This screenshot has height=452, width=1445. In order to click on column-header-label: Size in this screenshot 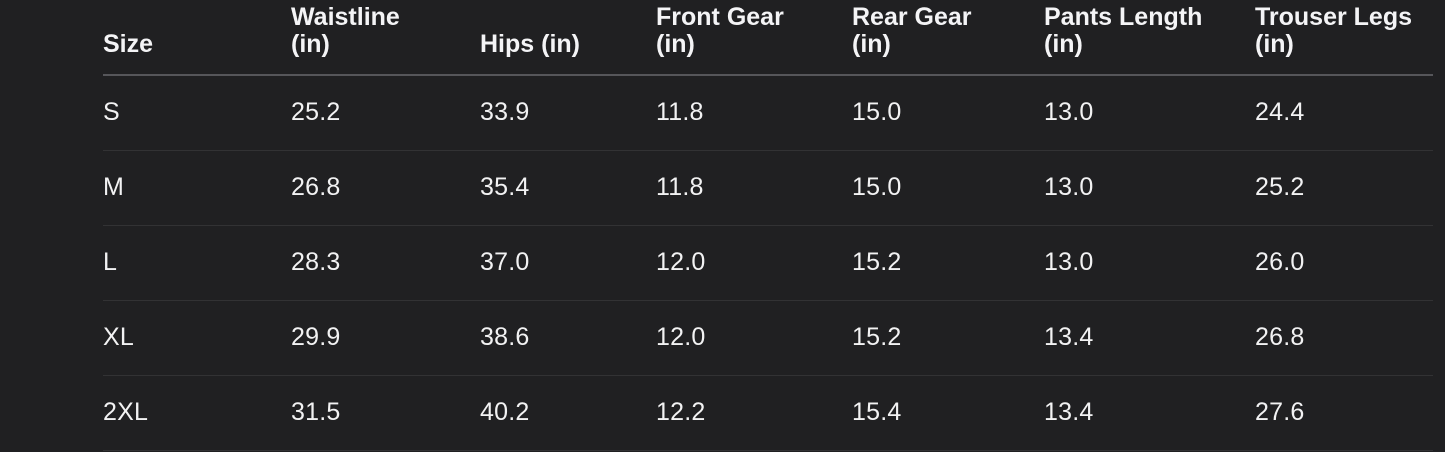, I will do `click(128, 44)`.